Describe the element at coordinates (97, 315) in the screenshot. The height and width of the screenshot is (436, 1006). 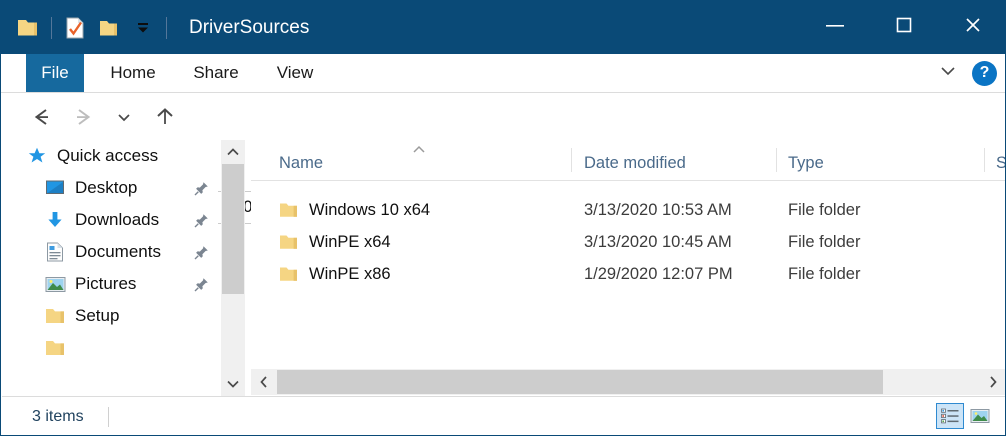
I see `sidebar-item-label: Setup` at that location.